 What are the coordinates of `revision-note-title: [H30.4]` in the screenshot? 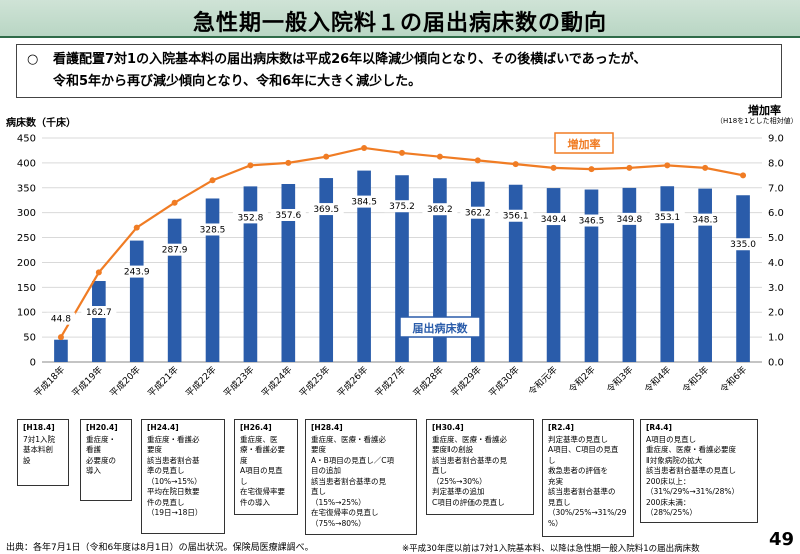 It's located at (448, 427).